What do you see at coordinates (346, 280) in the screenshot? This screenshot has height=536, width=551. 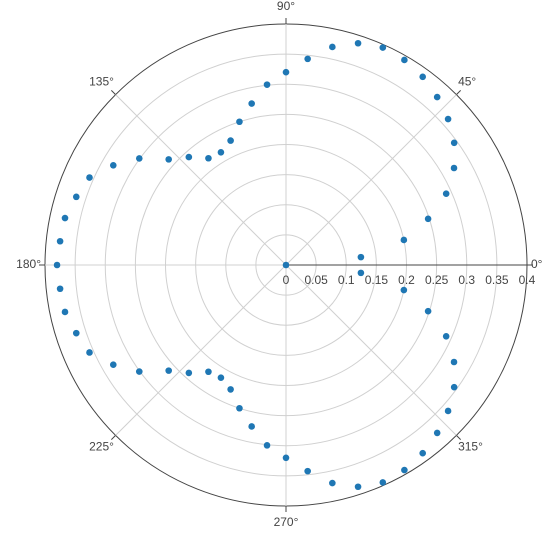 I see `radial-tick-label: 0.1` at bounding box center [346, 280].